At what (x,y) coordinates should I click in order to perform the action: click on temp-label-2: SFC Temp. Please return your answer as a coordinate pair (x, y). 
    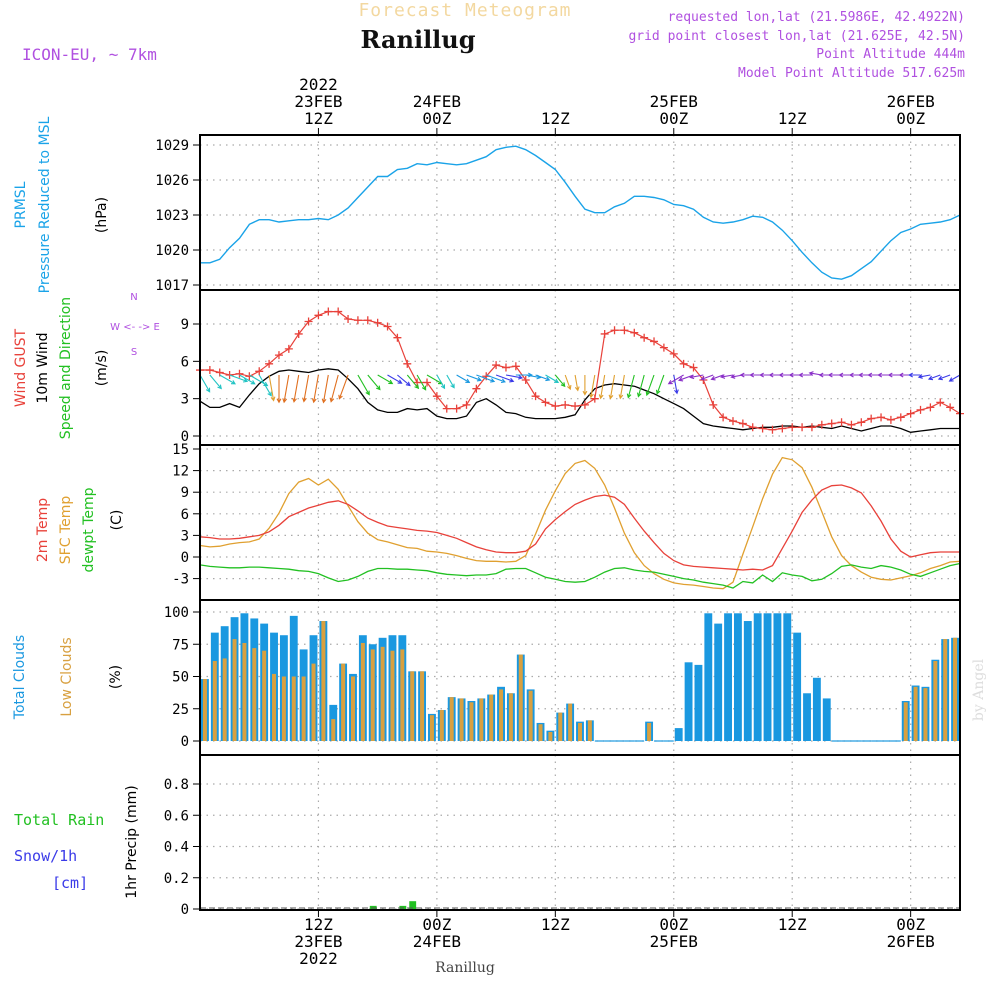
    Looking at the image, I should click on (66, 530).